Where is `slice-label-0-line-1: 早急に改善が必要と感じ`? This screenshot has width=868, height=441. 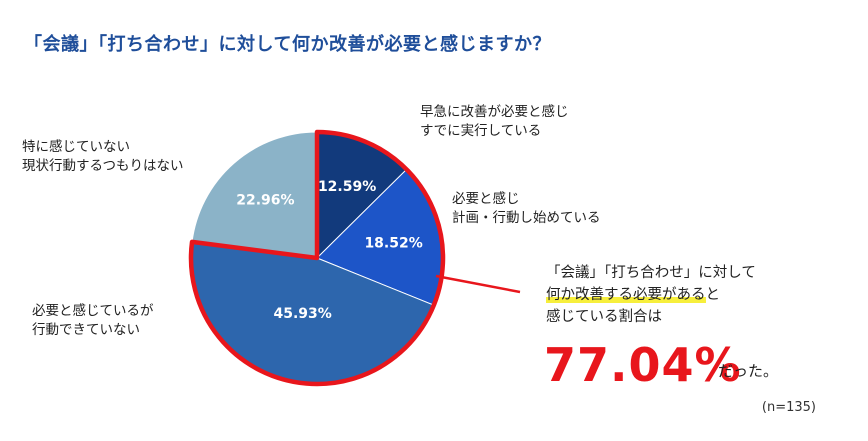 slice-label-0-line-1: 早急に改善が必要と感じ is located at coordinates (494, 112).